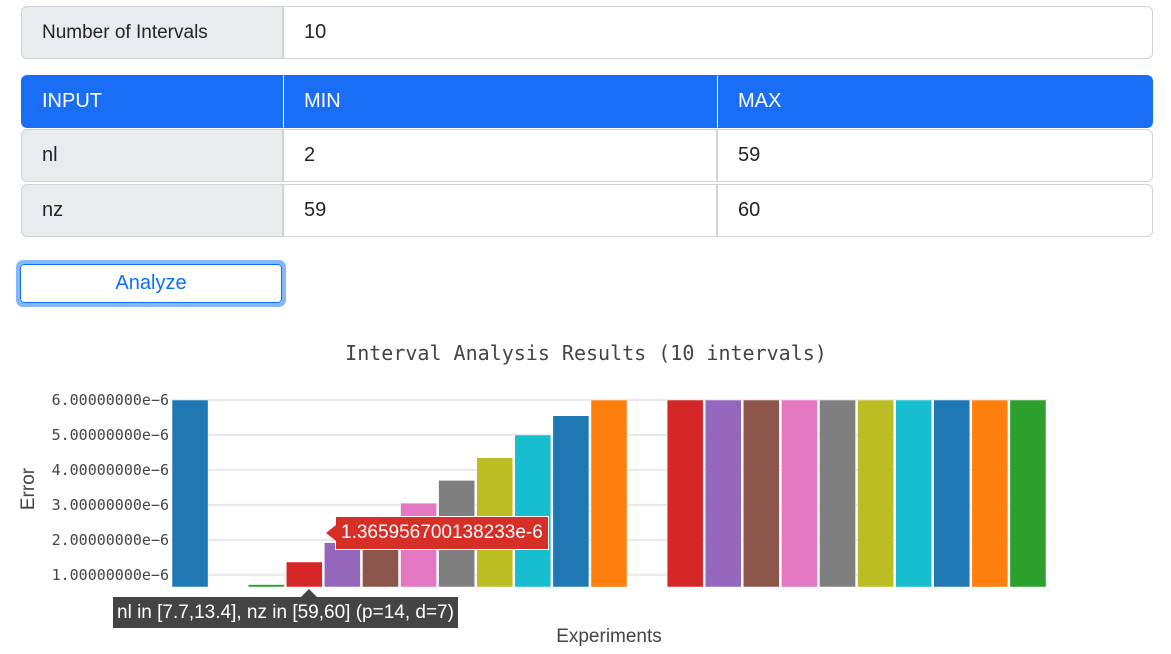 This screenshot has width=1171, height=654. I want to click on analyze-button: Analyze, so click(151, 283).